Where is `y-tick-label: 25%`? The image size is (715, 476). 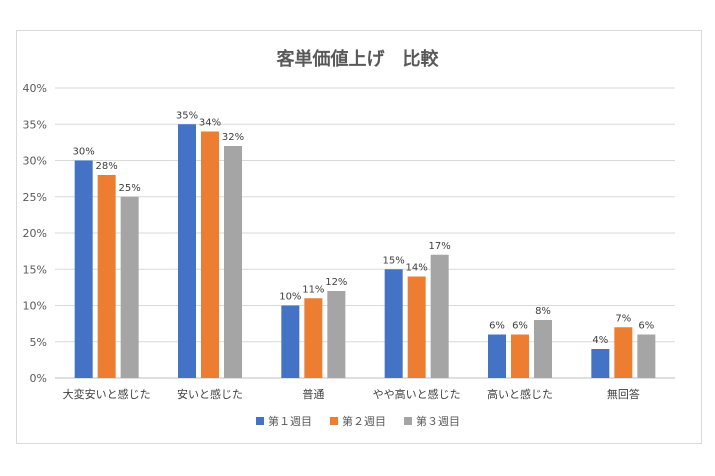 y-tick-label: 25% is located at coordinates (35, 197).